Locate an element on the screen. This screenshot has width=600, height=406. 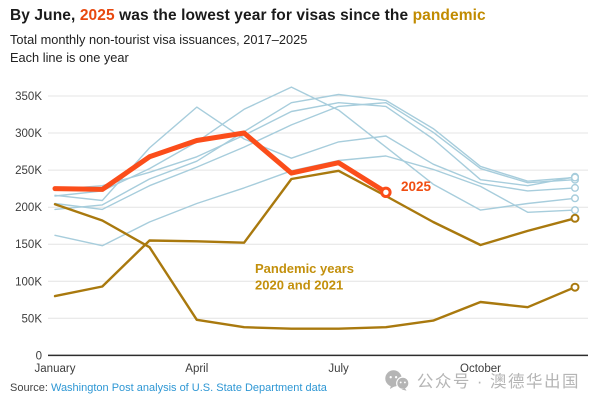
title-middle: was the lowest year for visas since the is located at coordinates (263, 15).